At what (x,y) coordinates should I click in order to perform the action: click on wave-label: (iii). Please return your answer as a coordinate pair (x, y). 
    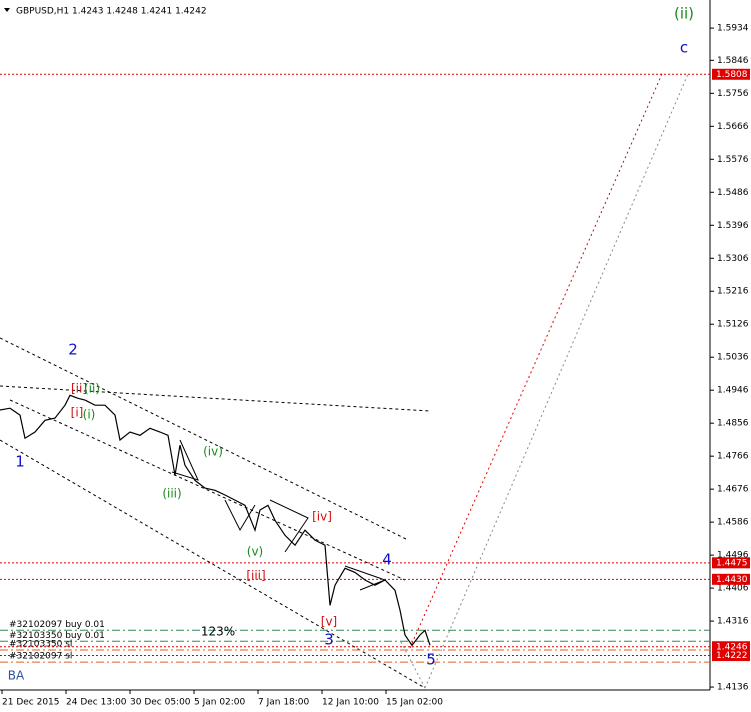
    Looking at the image, I should click on (171, 494).